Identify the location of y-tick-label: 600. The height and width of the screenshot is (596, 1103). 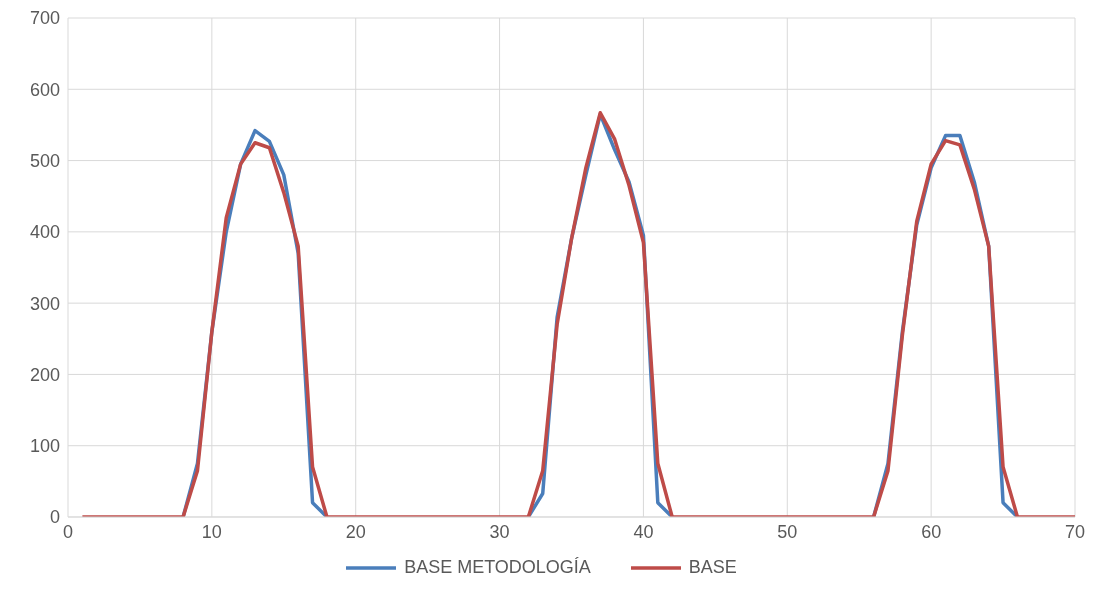
(44, 89).